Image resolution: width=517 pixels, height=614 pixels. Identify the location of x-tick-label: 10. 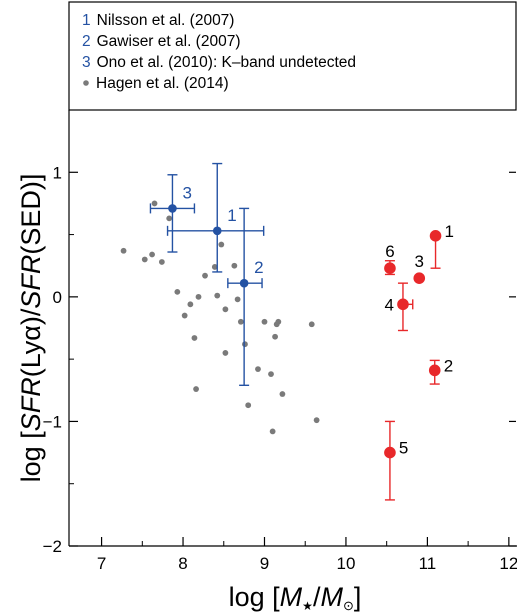
(345, 563).